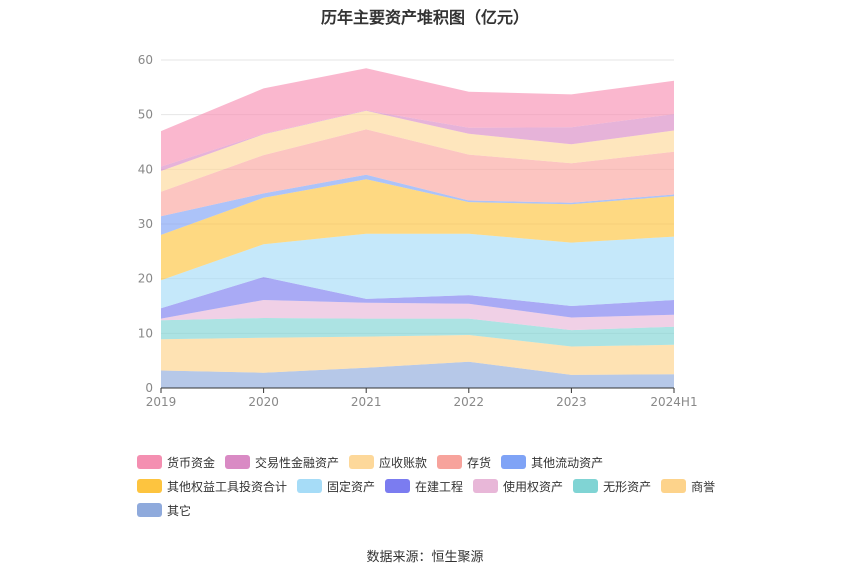 Image resolution: width=850 pixels, height=575 pixels. What do you see at coordinates (703, 486) in the screenshot?
I see `legend-label: 商誉` at bounding box center [703, 486].